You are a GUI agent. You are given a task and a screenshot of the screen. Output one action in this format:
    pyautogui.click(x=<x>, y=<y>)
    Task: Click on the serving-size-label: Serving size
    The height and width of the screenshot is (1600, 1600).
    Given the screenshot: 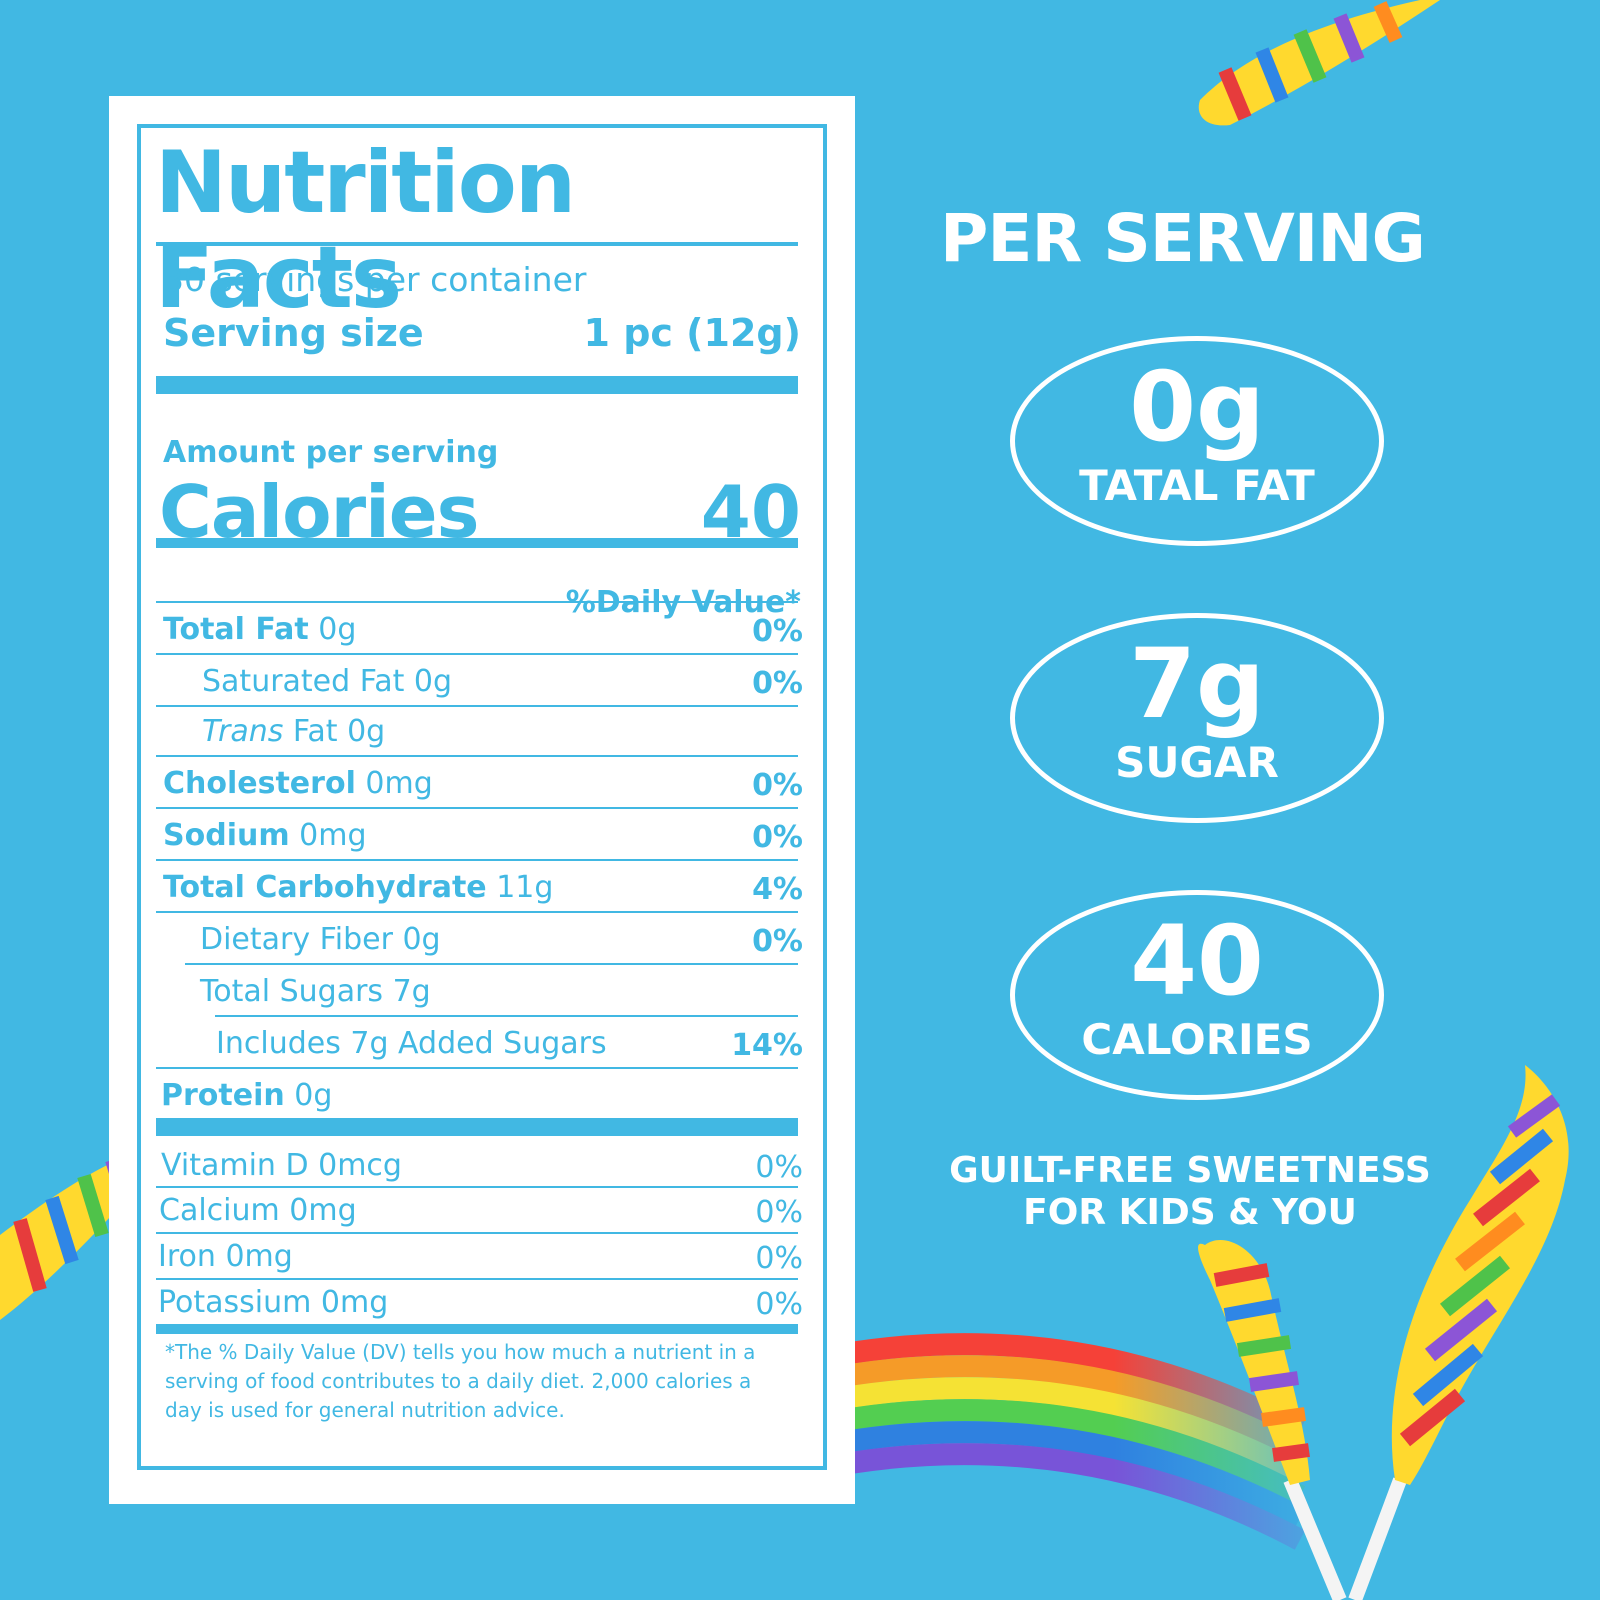 What is the action you would take?
    pyautogui.click(x=293, y=333)
    